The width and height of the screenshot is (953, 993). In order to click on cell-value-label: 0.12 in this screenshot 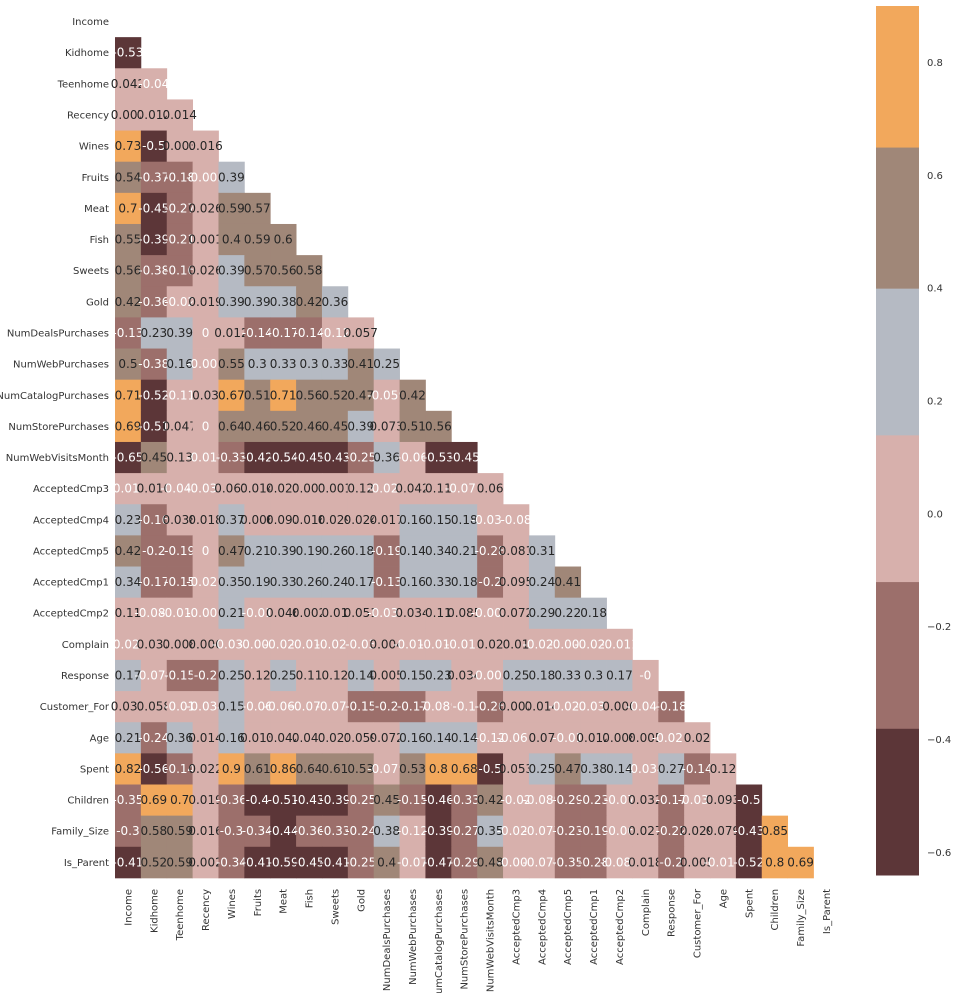, I will do `click(360, 489)`.